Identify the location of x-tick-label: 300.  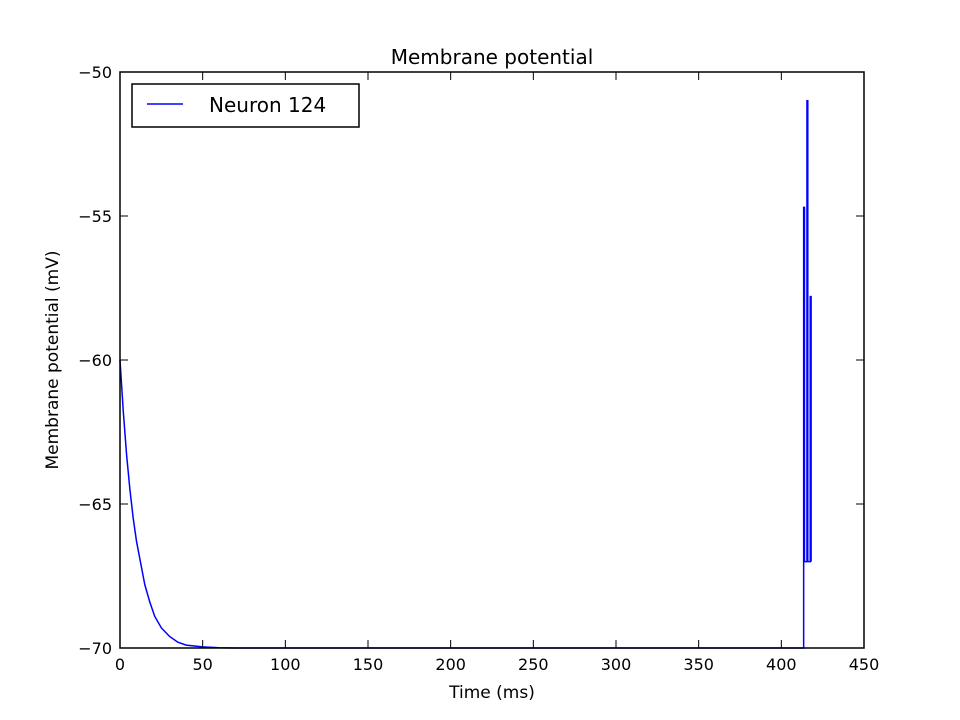
(616, 664).